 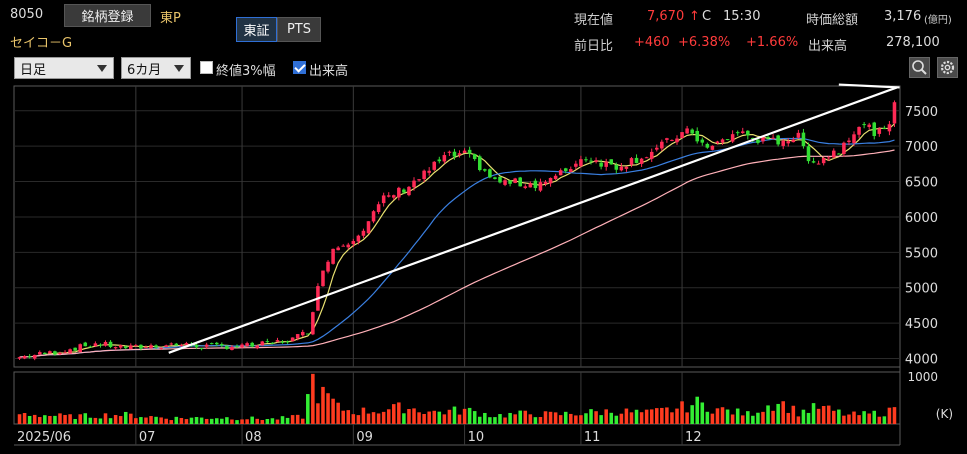 I want to click on register-button: 銘柄登録, so click(x=107, y=15).